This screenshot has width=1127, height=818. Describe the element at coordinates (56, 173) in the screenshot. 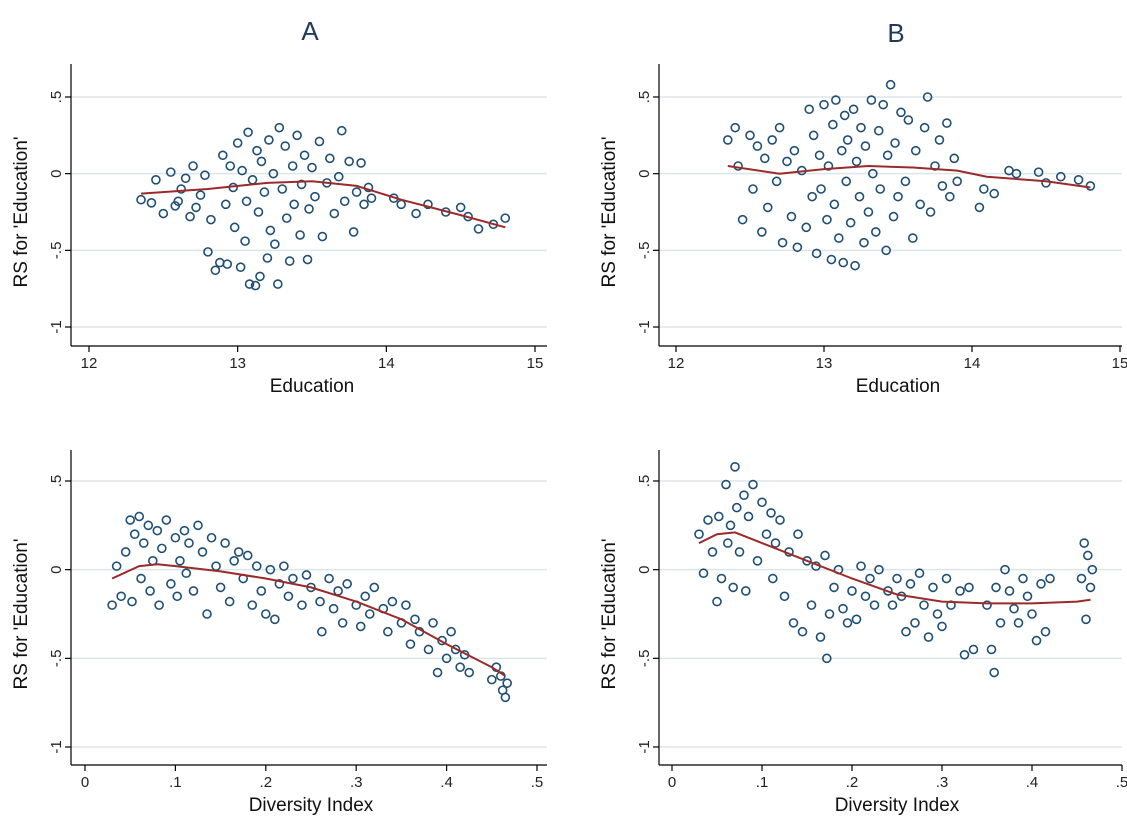

I see `y-tick-label: 0` at that location.